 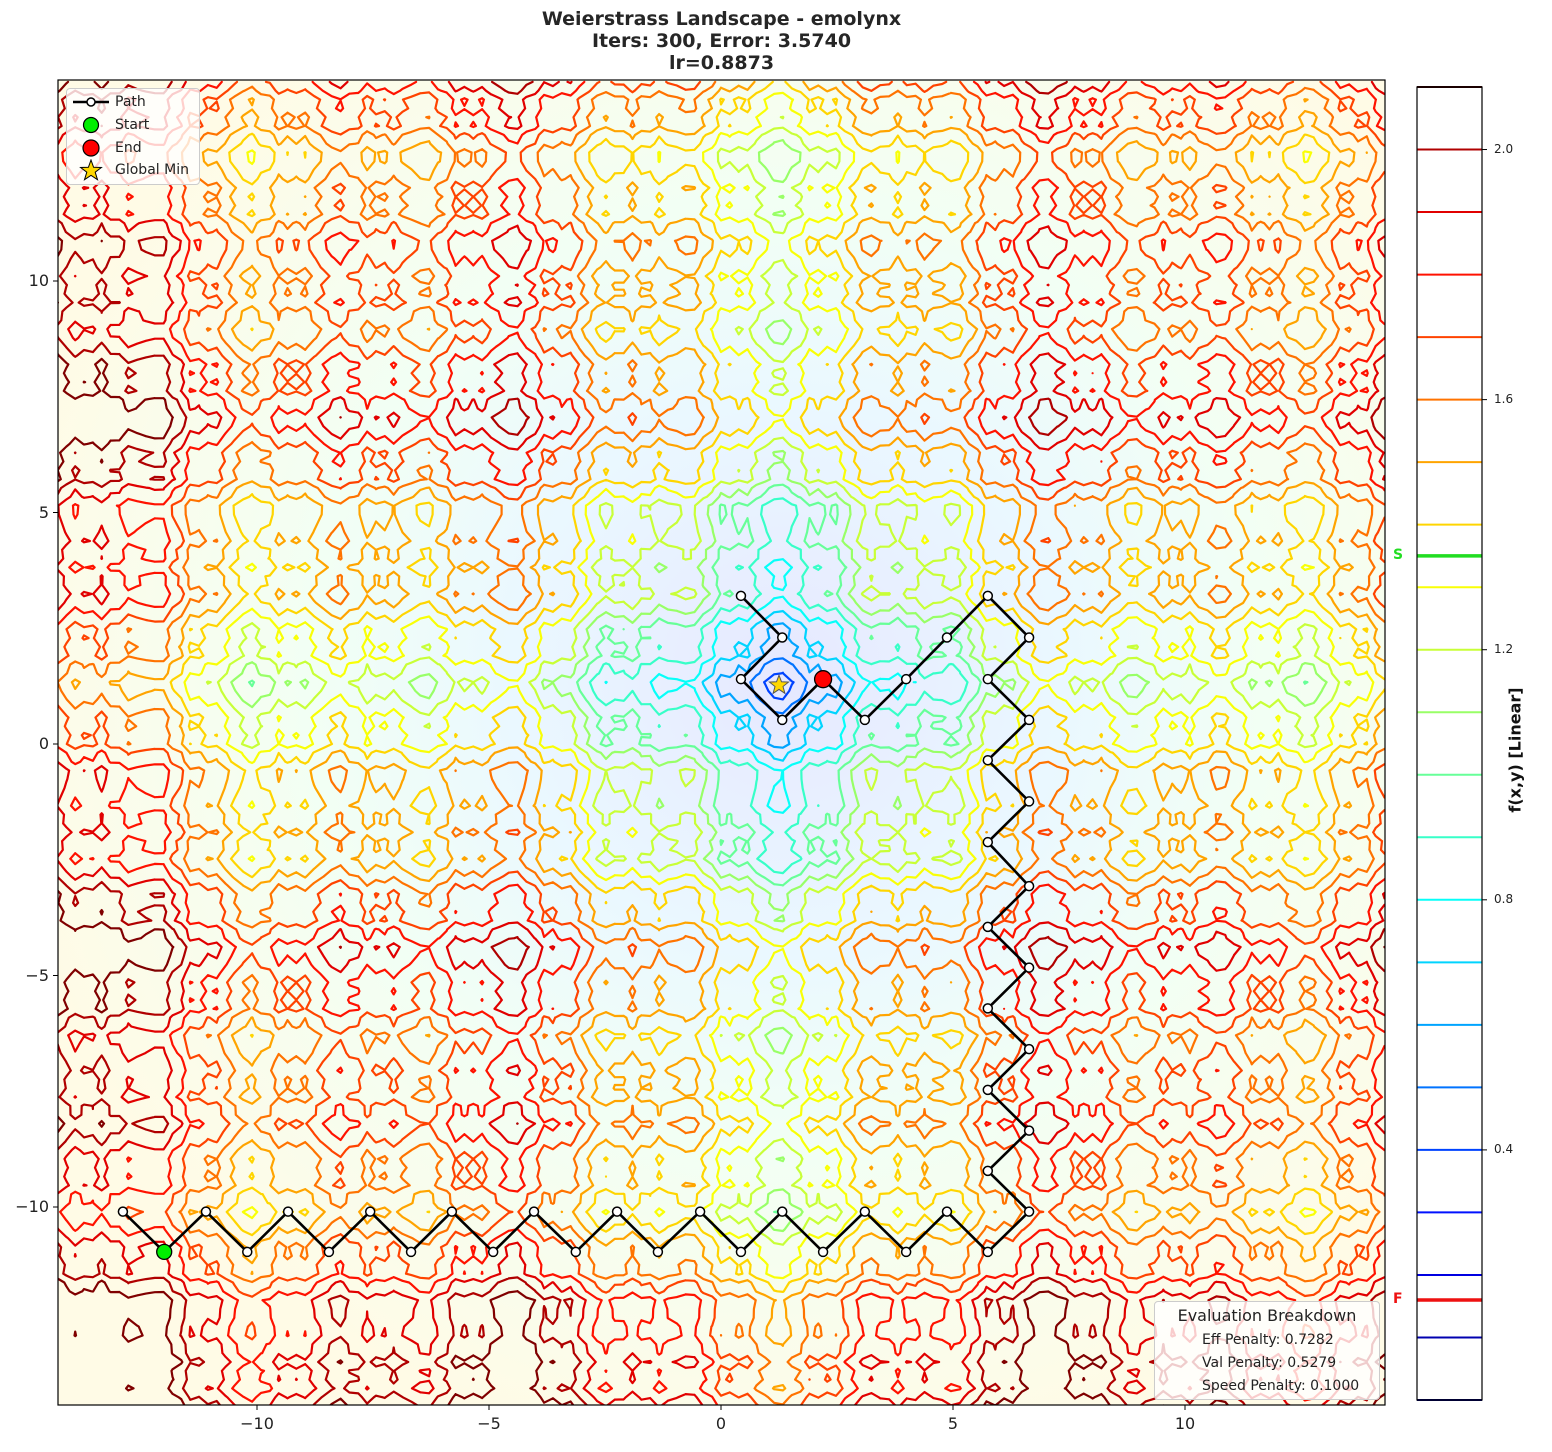 What do you see at coordinates (91, 102) in the screenshot?
I see `path-line-icon` at bounding box center [91, 102].